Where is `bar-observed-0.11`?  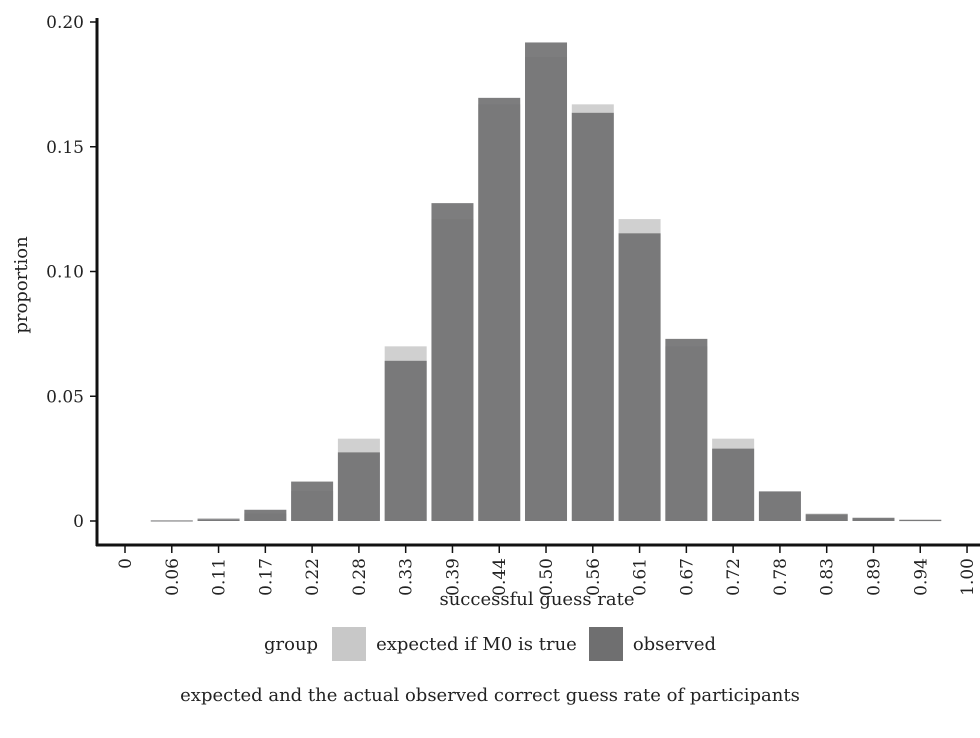 bar-observed-0.11 is located at coordinates (218, 520).